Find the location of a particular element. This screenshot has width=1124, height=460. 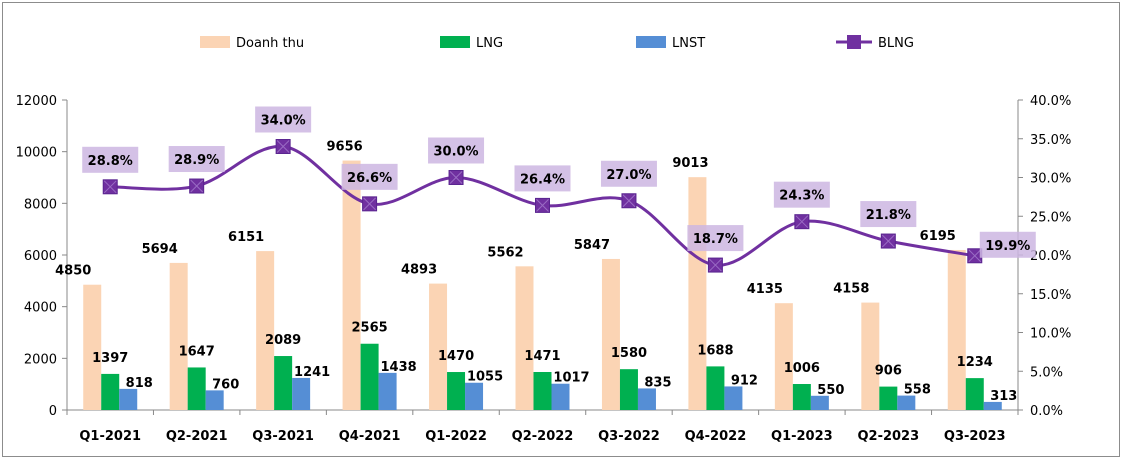

data-label-lnst: 1241 is located at coordinates (312, 372).